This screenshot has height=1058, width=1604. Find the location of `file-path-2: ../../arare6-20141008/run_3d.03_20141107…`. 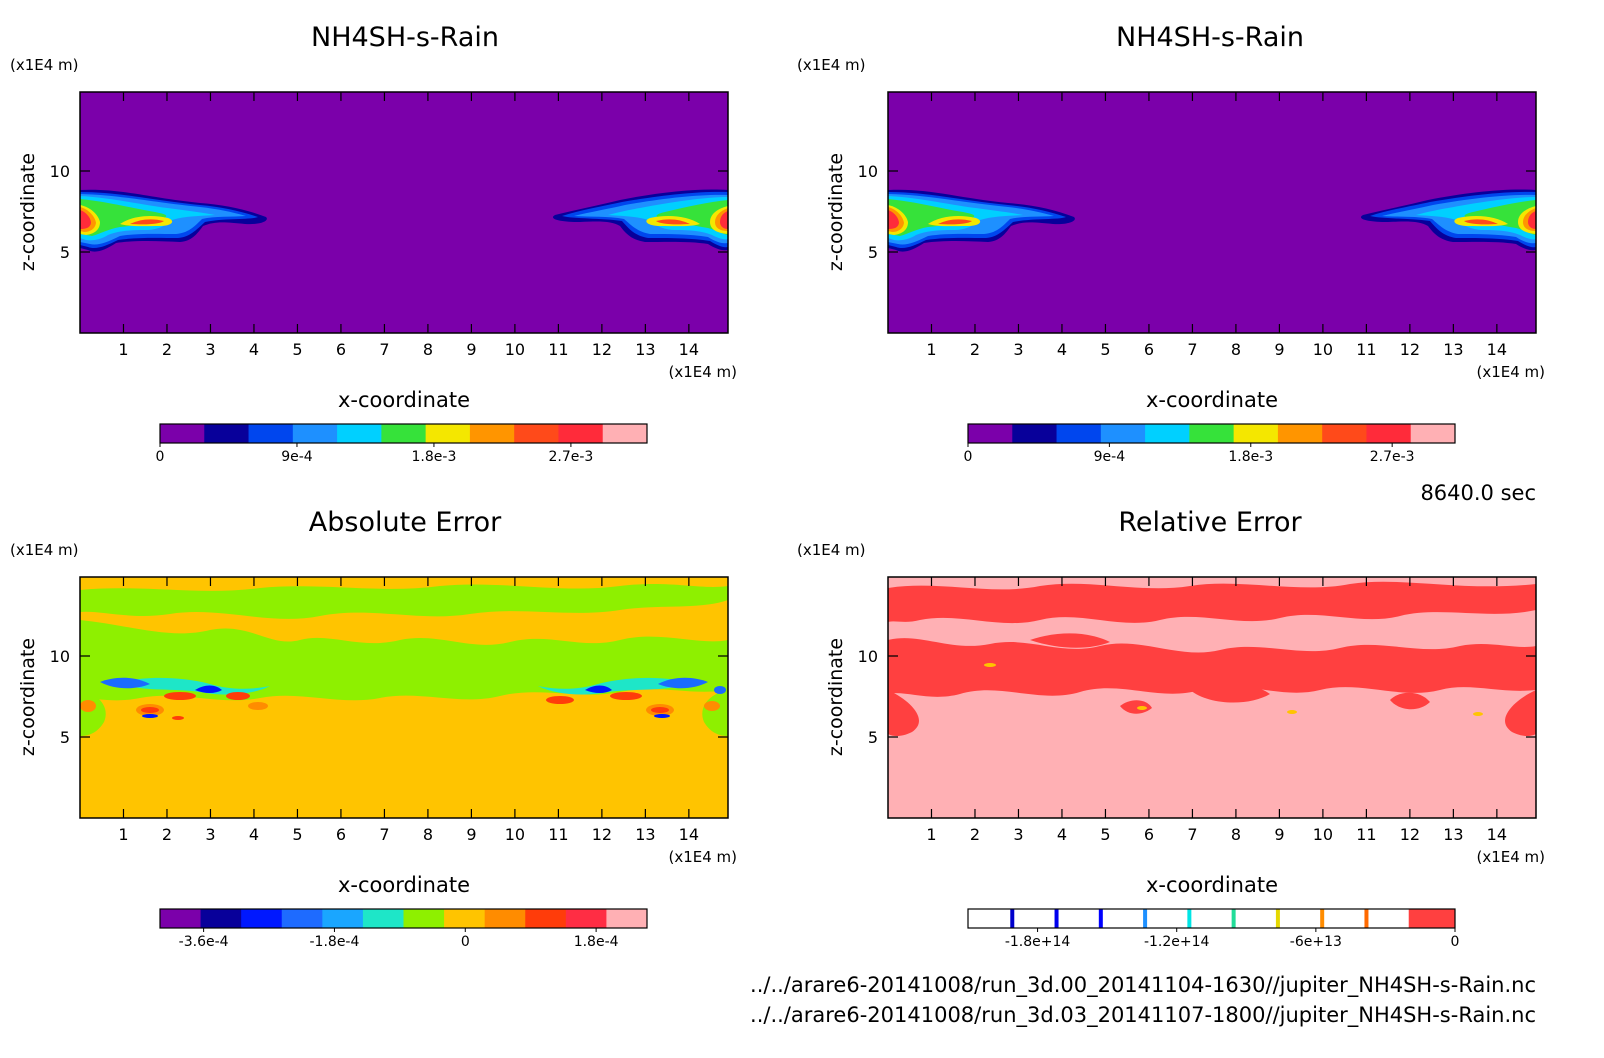

file-path-2: ../../arare6-20141008/run_3d.03_20141107… is located at coordinates (1143, 1015).